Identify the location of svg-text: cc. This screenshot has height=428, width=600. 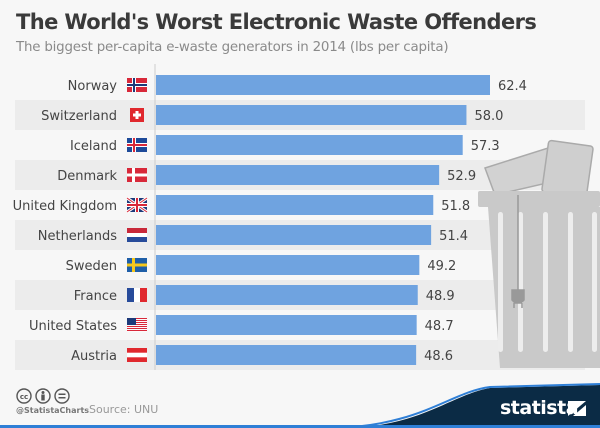
(24, 397).